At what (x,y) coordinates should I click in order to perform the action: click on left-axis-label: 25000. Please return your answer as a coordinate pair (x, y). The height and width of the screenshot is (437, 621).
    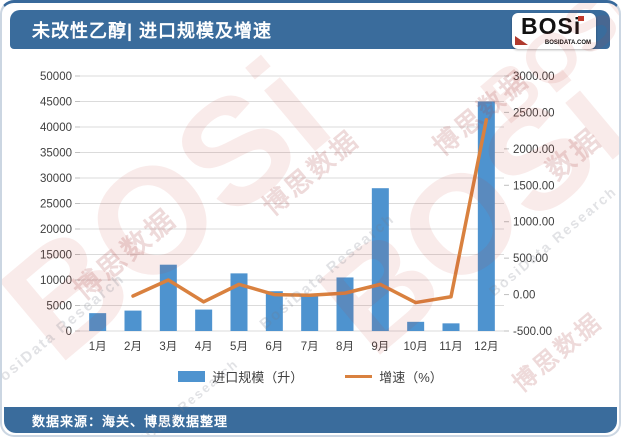
    Looking at the image, I should click on (56, 205).